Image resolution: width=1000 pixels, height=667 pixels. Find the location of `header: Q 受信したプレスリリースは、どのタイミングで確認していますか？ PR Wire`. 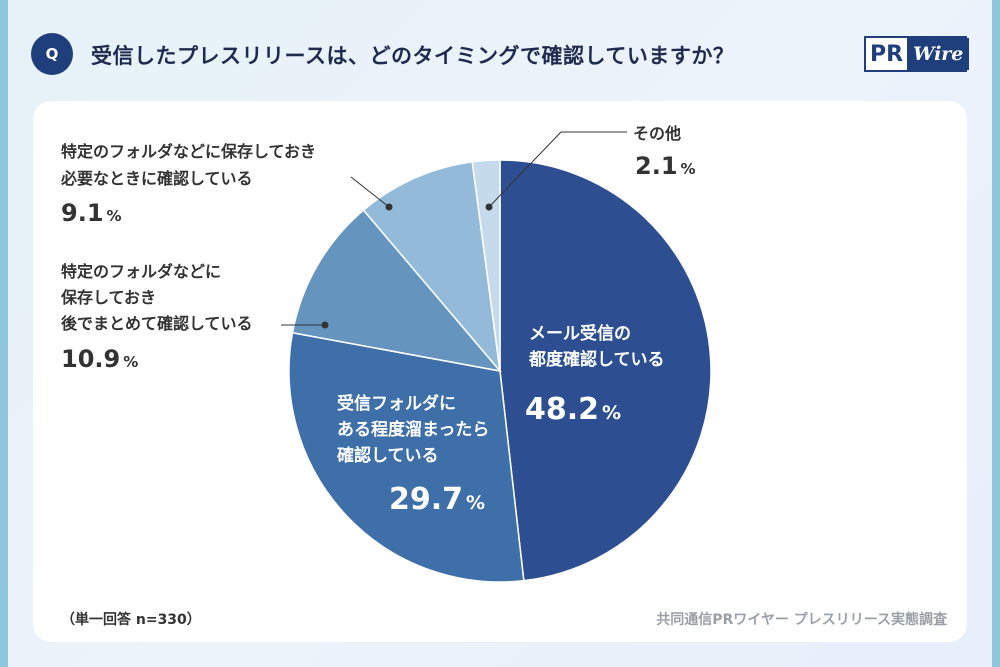

header: Q 受信したプレスリリースは、どのタイミングで確認していますか？ PR Wire is located at coordinates (501, 53).